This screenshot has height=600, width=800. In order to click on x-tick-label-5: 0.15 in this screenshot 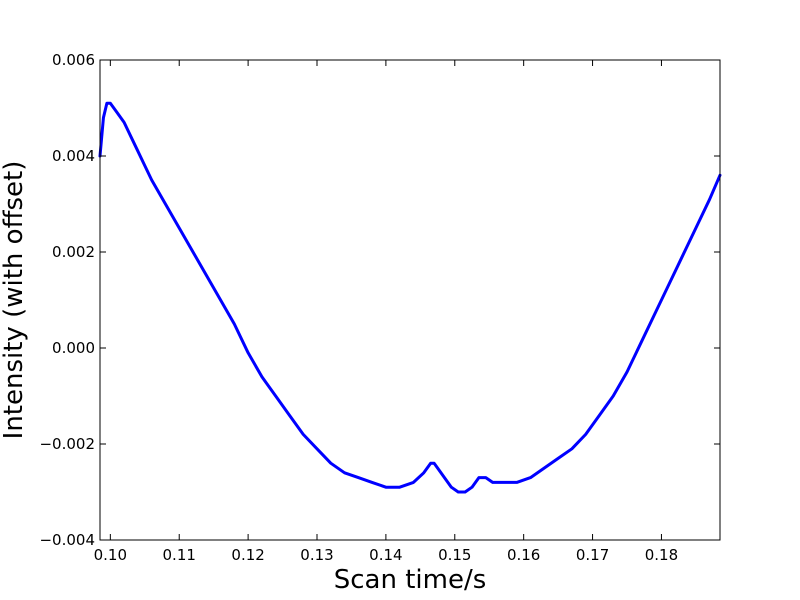, I will do `click(454, 555)`.